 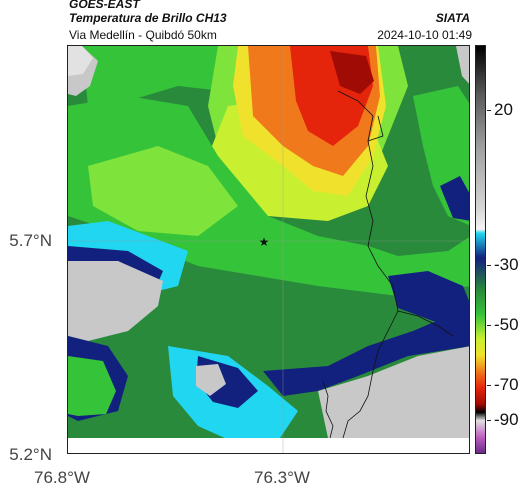 What do you see at coordinates (328, 409) in the screenshot?
I see `river-line-south` at bounding box center [328, 409].